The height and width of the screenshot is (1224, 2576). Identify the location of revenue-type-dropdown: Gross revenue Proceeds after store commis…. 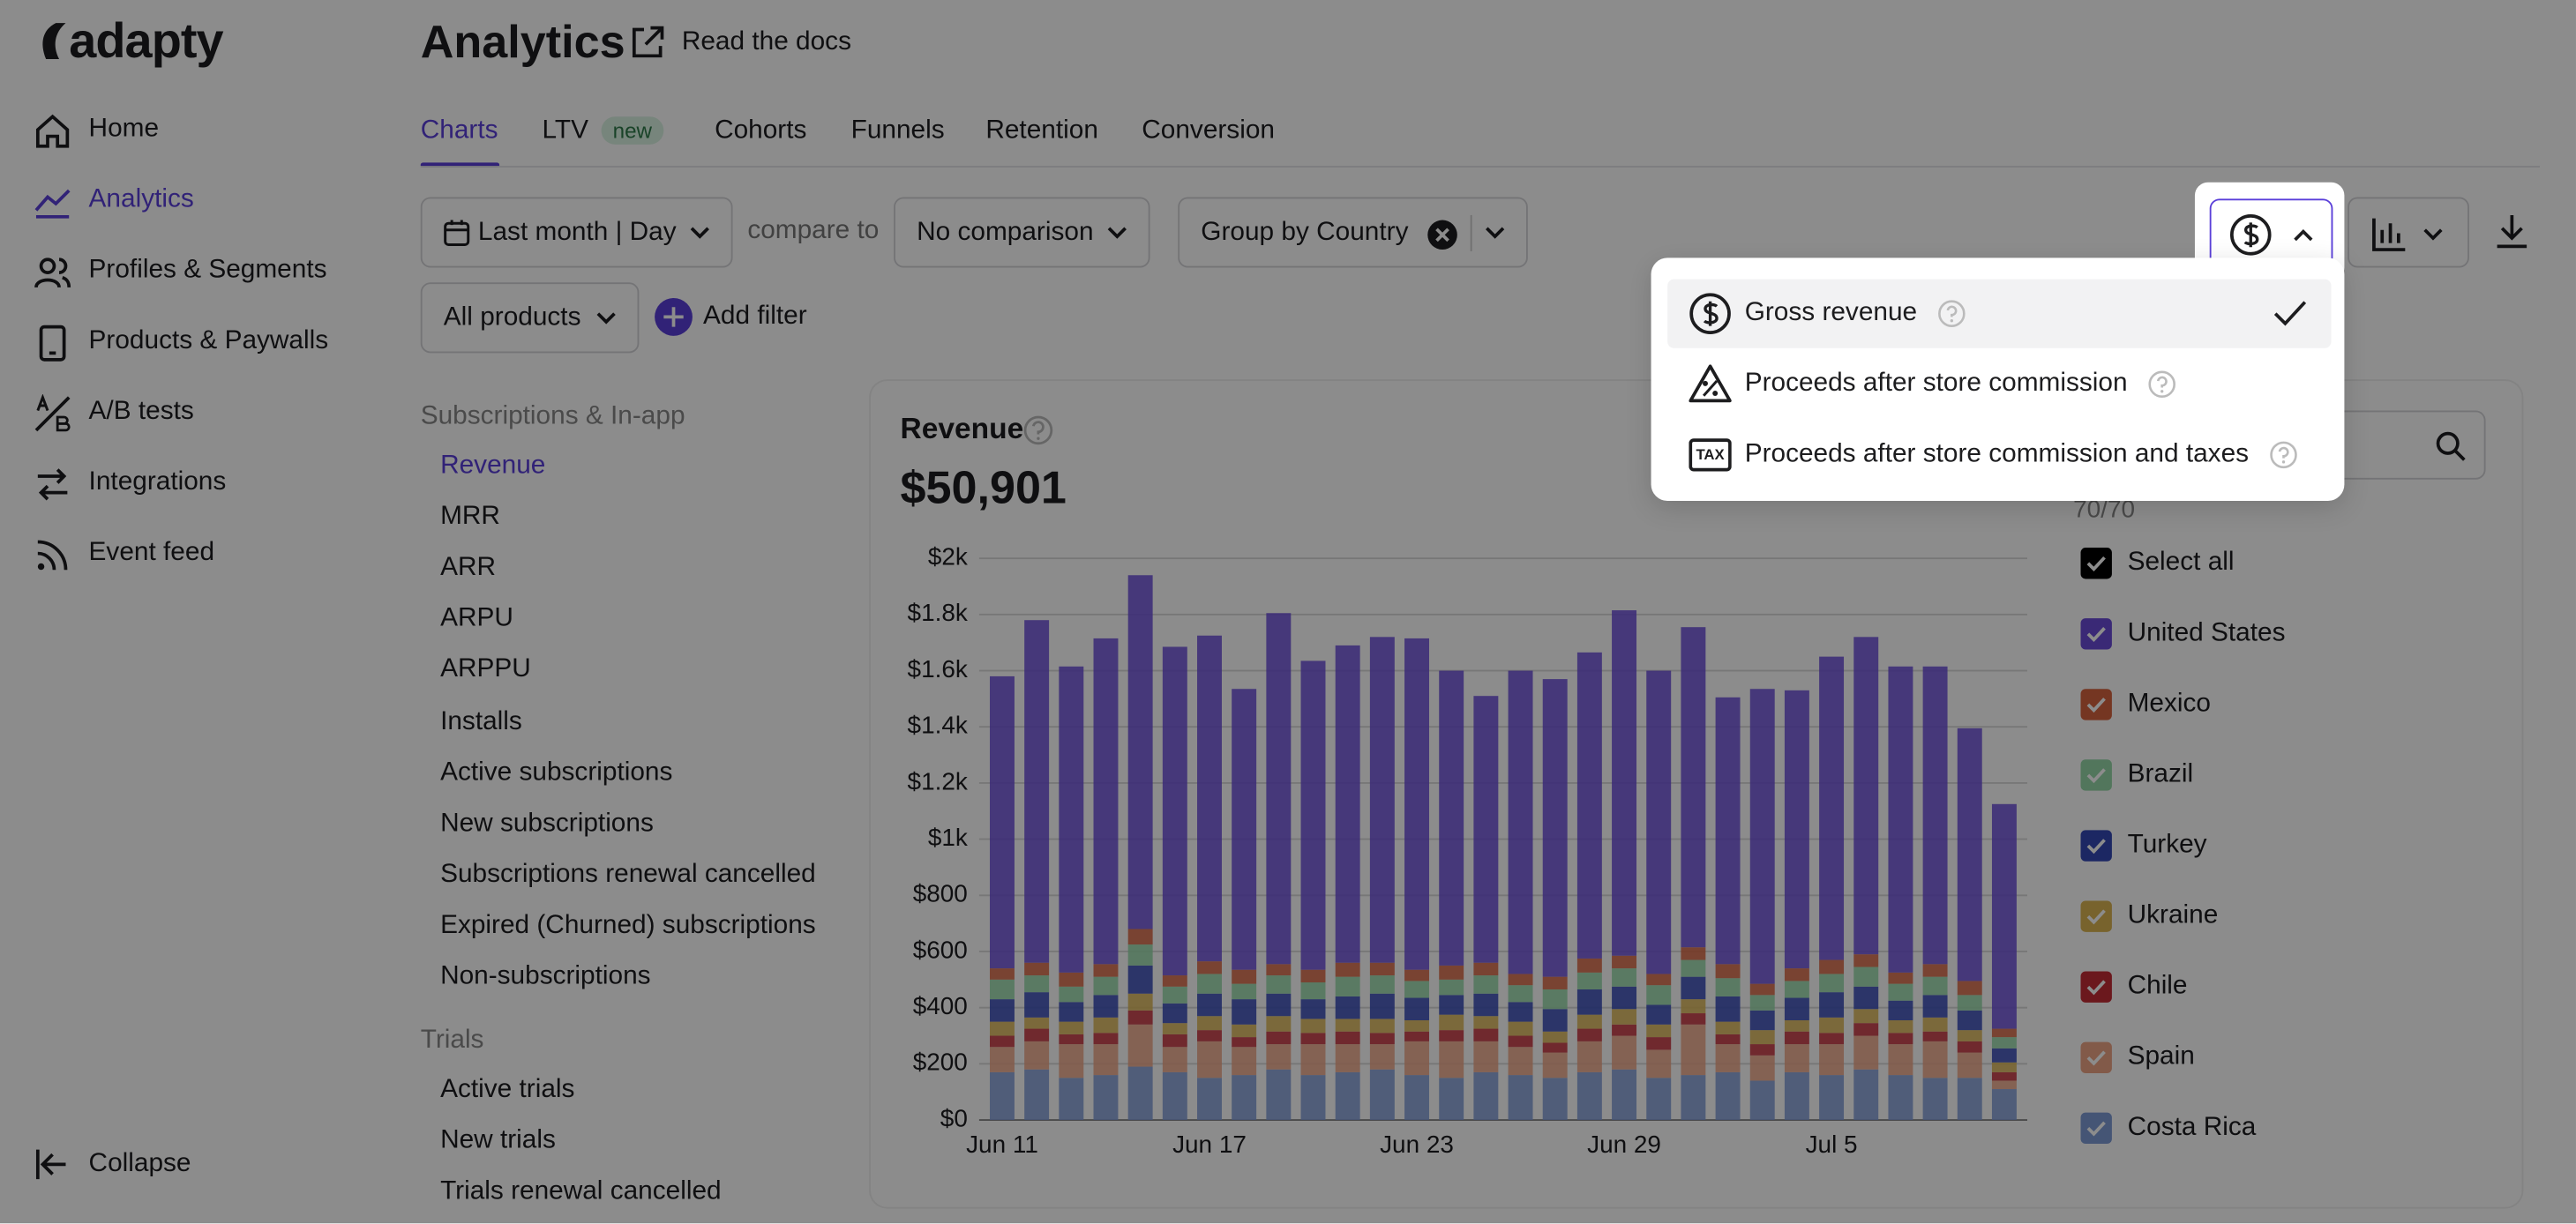
(1998, 379).